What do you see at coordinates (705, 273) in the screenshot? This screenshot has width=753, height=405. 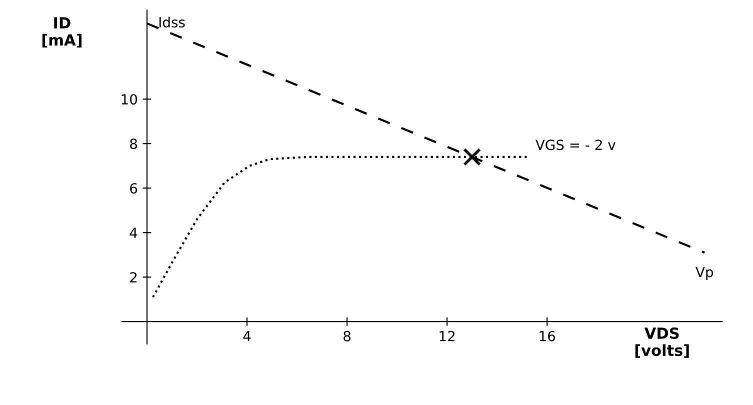 I see `annotation: Vp` at bounding box center [705, 273].